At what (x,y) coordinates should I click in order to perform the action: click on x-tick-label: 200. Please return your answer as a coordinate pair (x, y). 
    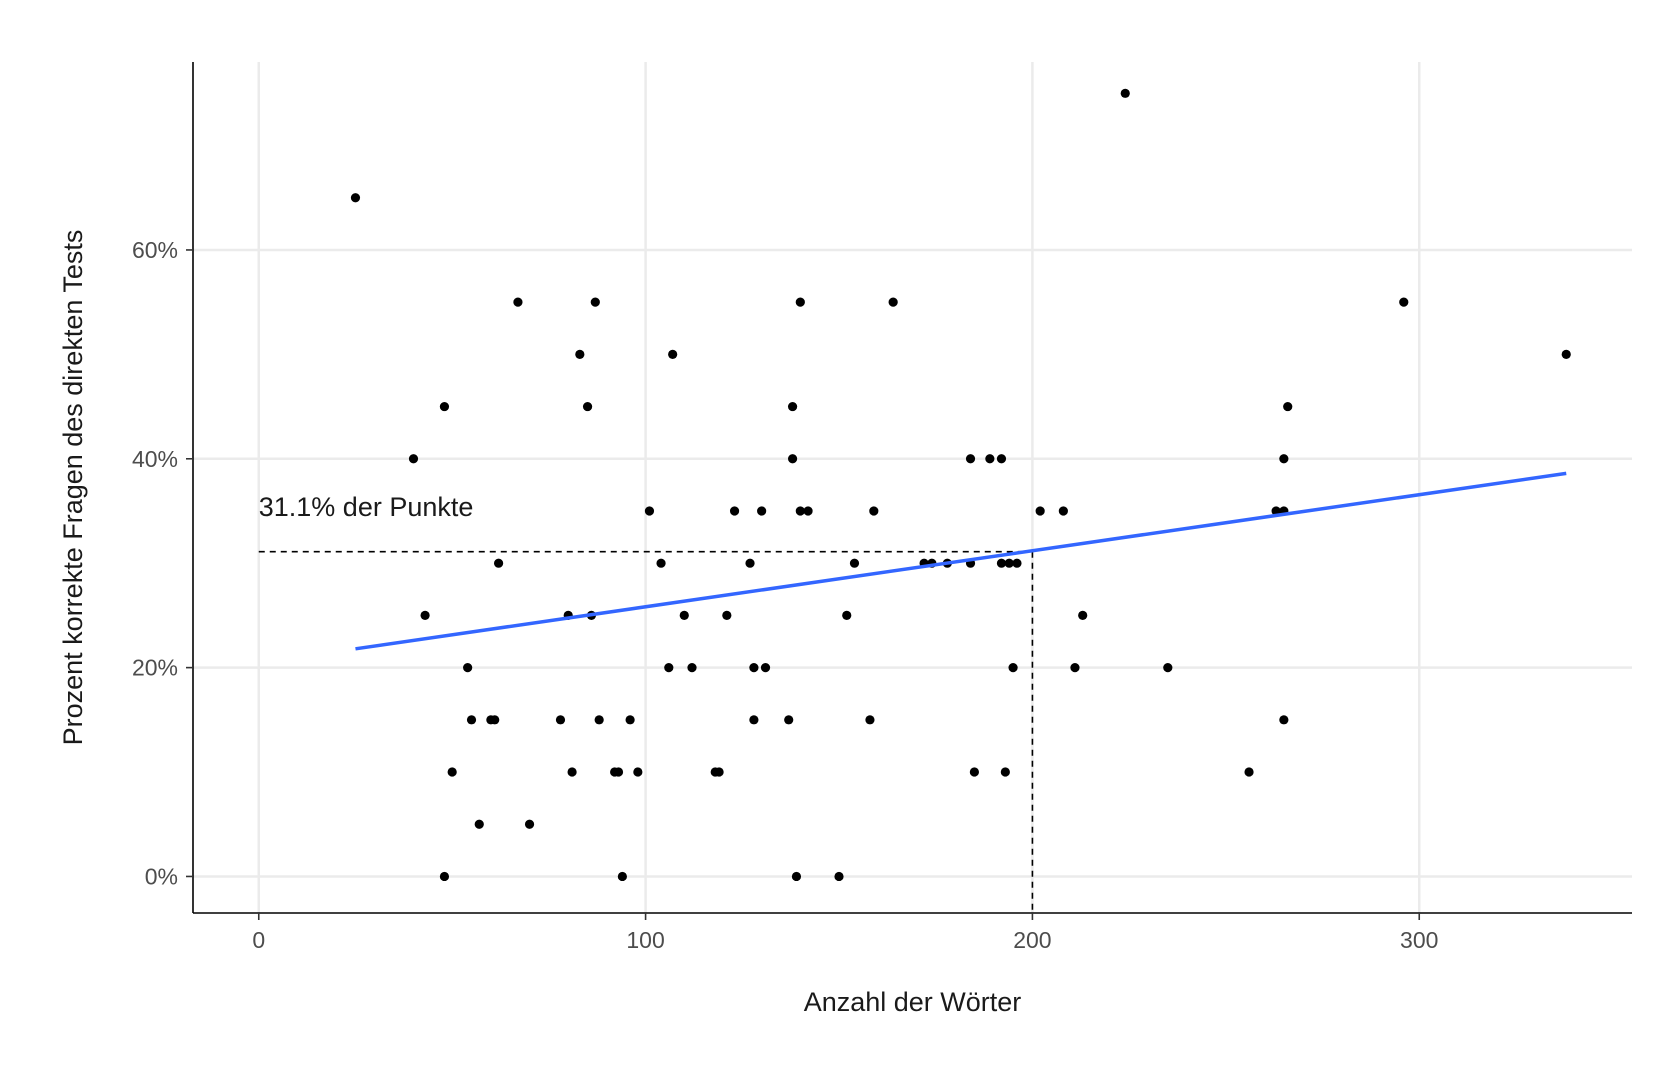
    Looking at the image, I should click on (1032, 940).